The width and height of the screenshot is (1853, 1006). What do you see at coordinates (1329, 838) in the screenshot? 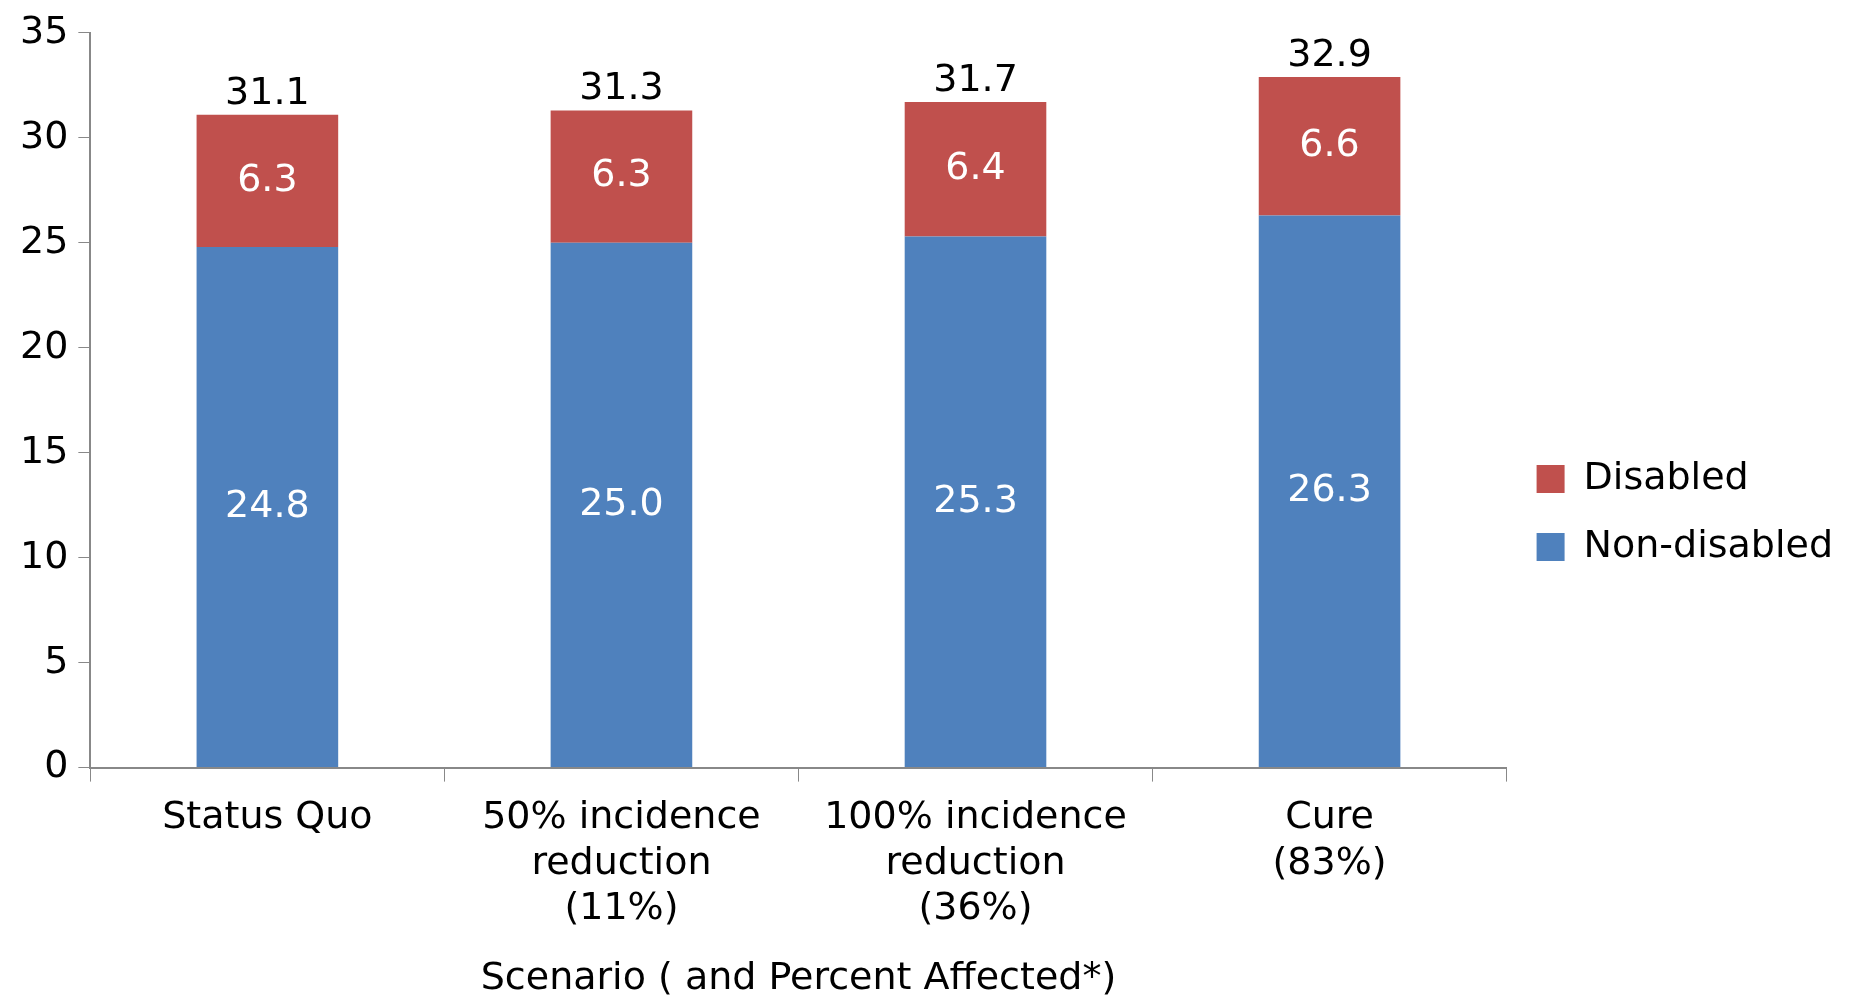
I see `x-tick-label: Cure (83%)` at bounding box center [1329, 838].